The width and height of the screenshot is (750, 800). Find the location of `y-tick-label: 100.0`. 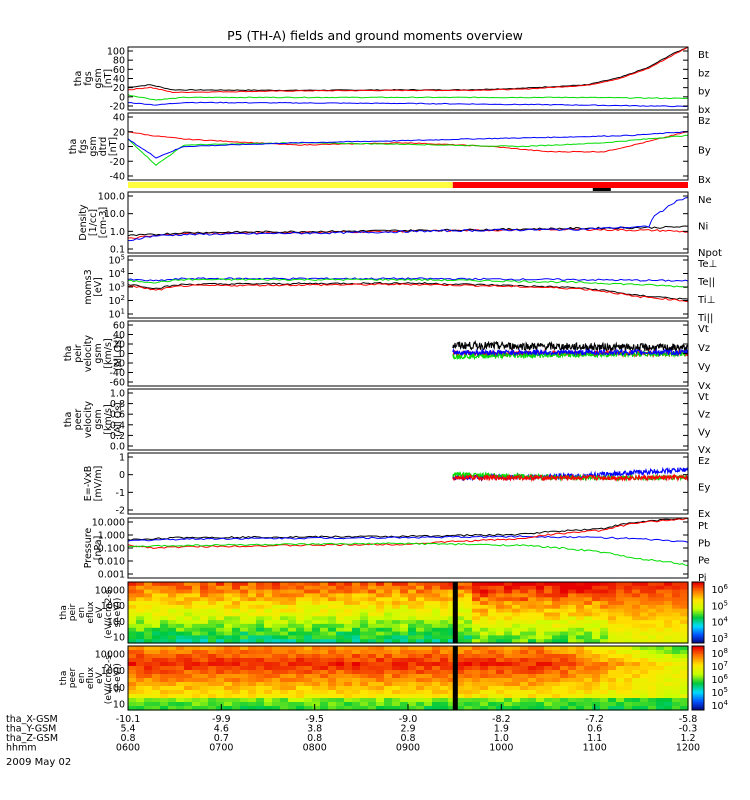

y-tick-label: 100.0 is located at coordinates (111, 197).